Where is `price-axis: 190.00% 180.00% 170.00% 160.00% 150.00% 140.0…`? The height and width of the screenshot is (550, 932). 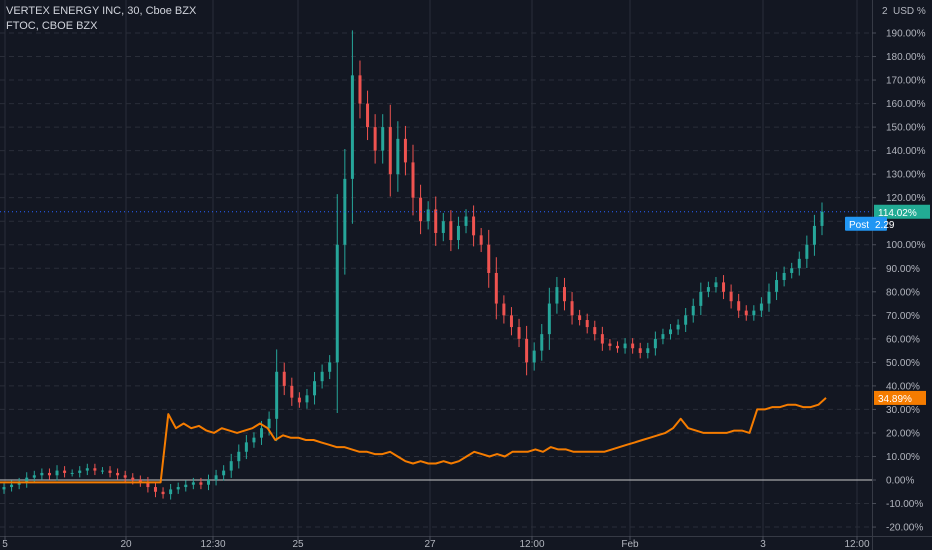
price-axis: 190.00% 180.00% 170.00% 160.00% 150.00% 140.0… is located at coordinates (899, 270).